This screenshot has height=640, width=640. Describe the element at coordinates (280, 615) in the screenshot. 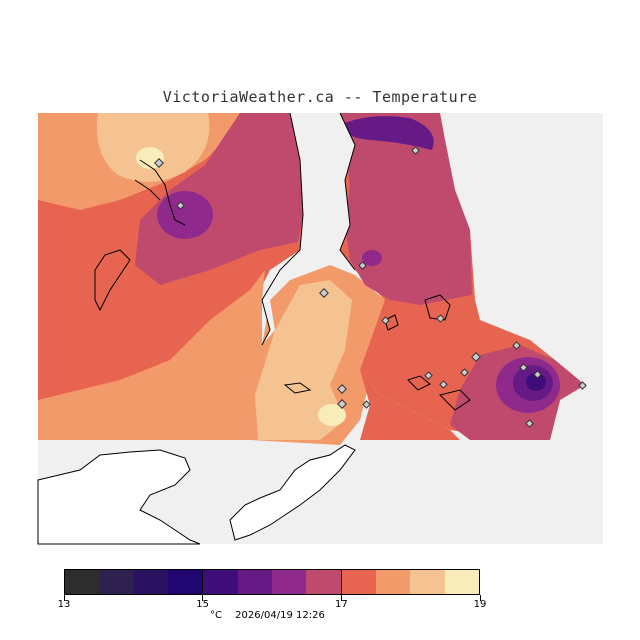

I see `timestamp: 2026/04/19 12:26` at that location.